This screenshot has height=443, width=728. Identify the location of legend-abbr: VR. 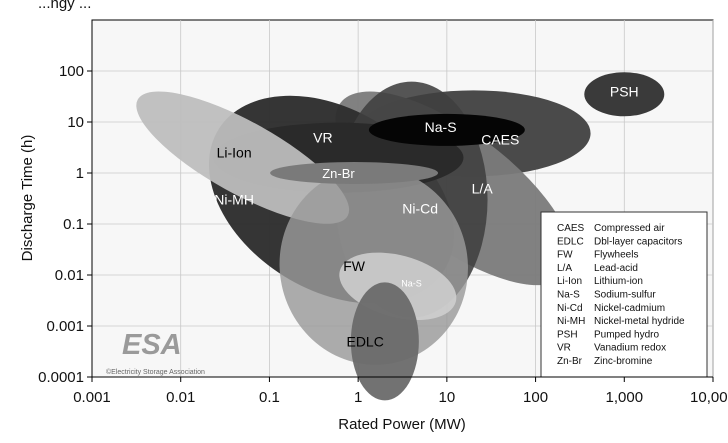
(564, 348).